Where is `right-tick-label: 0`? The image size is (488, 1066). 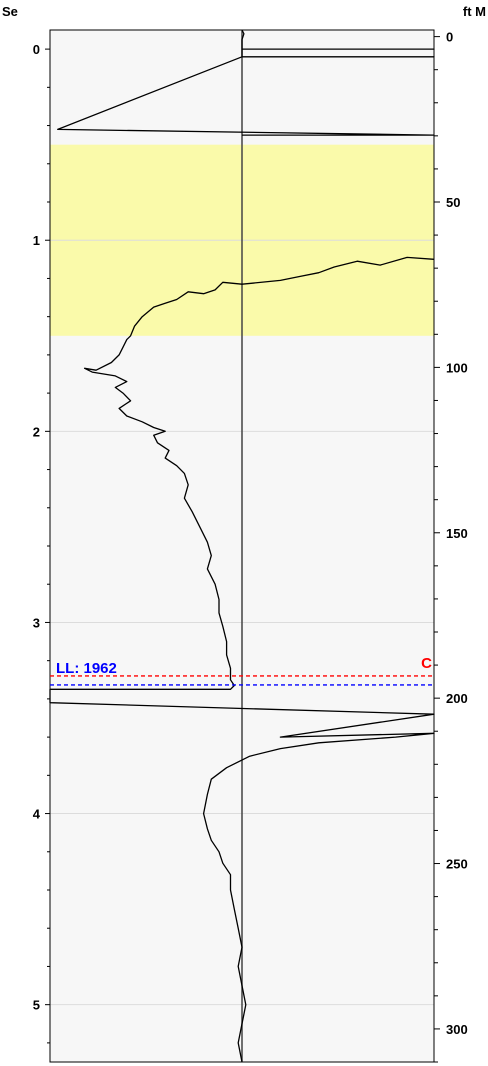 right-tick-label: 0 is located at coordinates (449, 37).